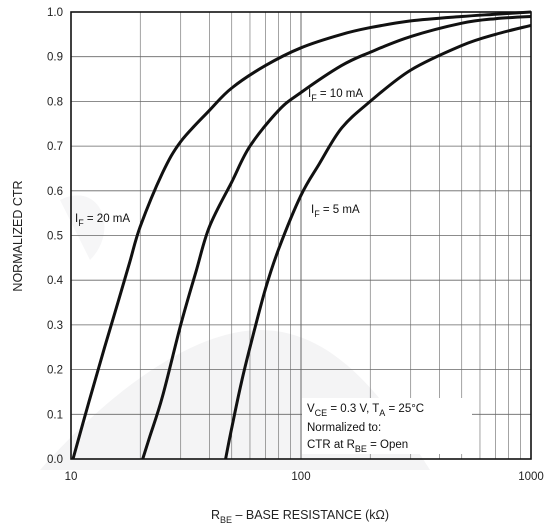  I want to click on annotation-line-2: Normalized to:, so click(344, 428).